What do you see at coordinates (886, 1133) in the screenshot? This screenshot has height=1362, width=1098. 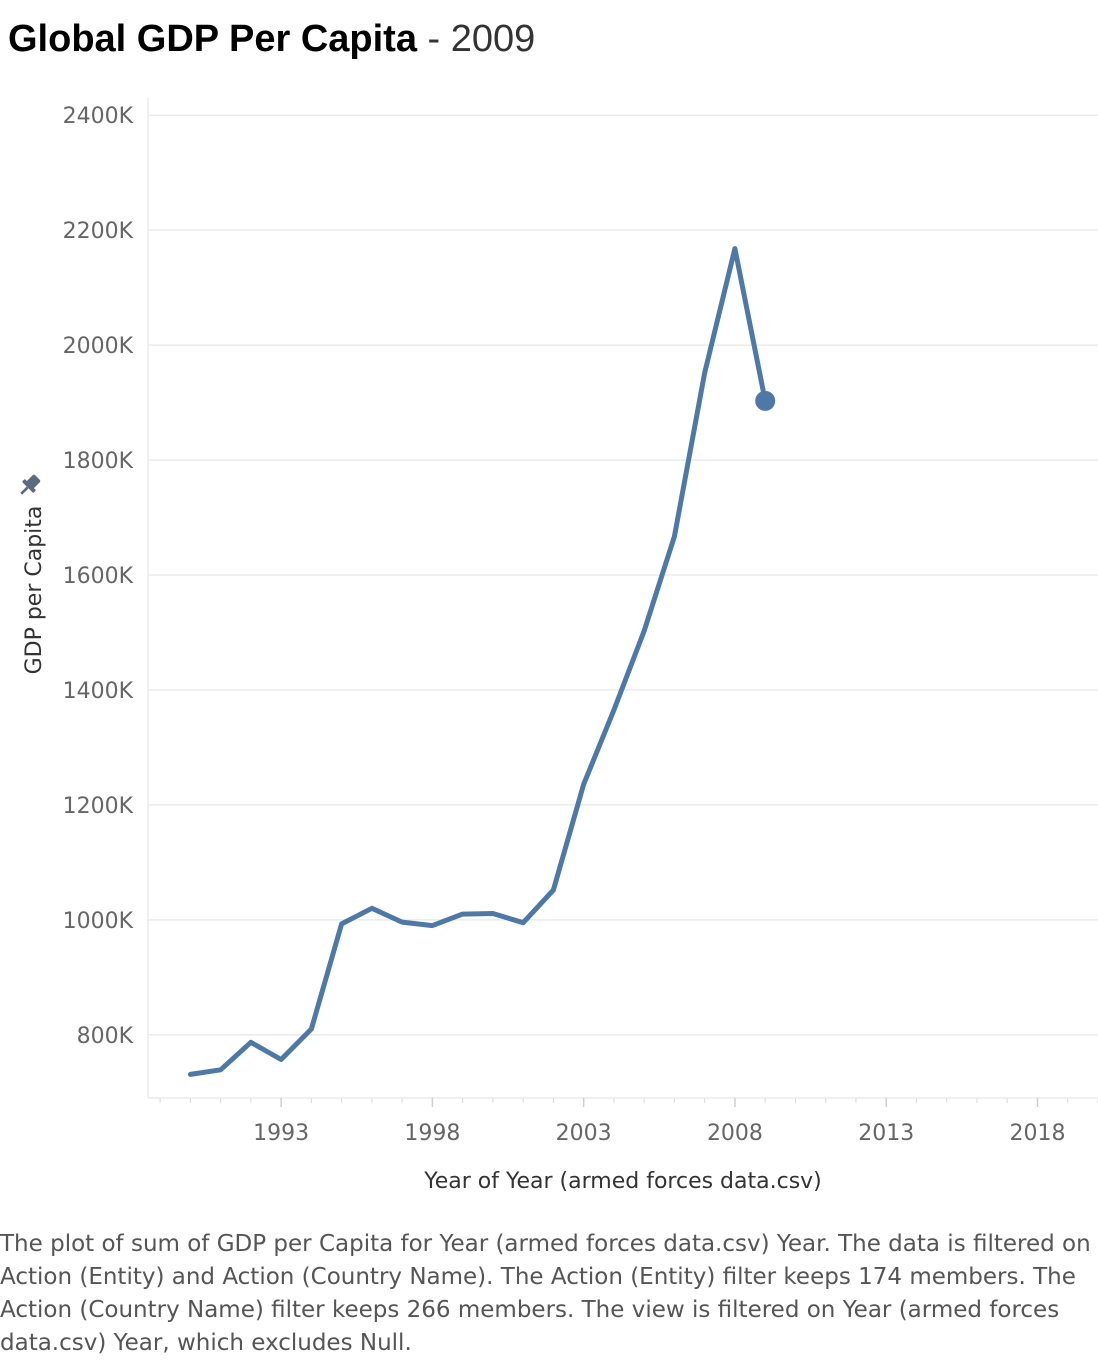 I see `x-tick-label: 2013` at bounding box center [886, 1133].